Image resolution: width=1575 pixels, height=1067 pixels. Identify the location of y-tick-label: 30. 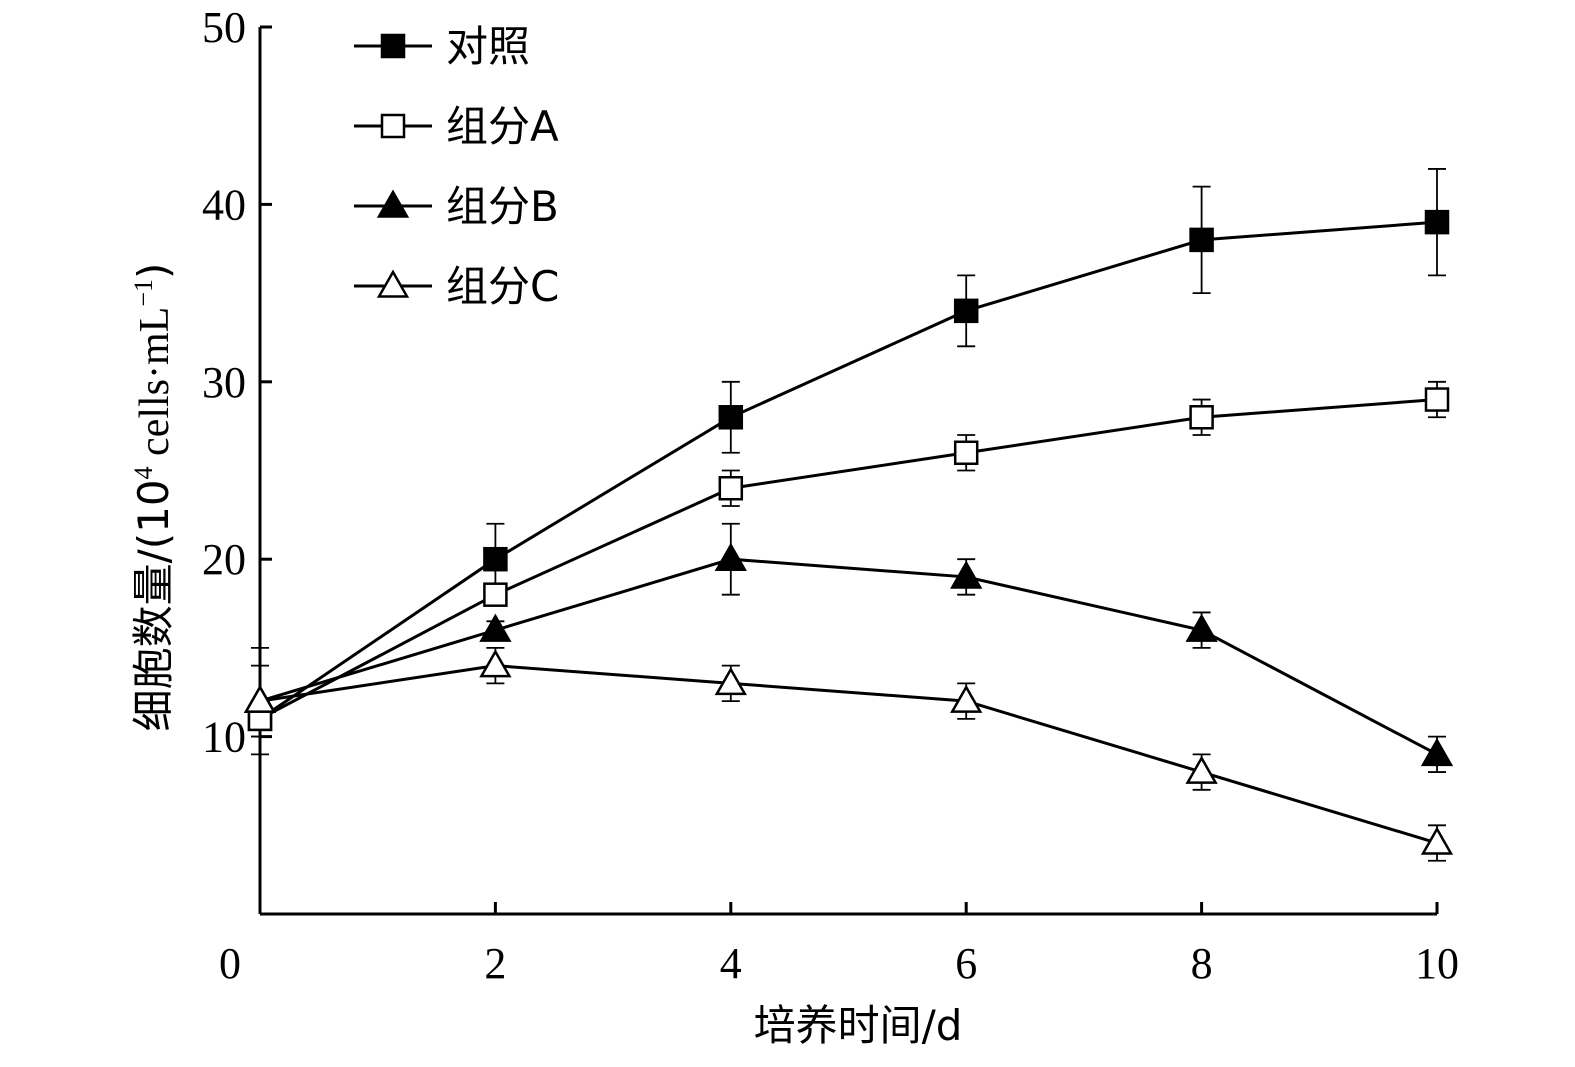
(224, 382).